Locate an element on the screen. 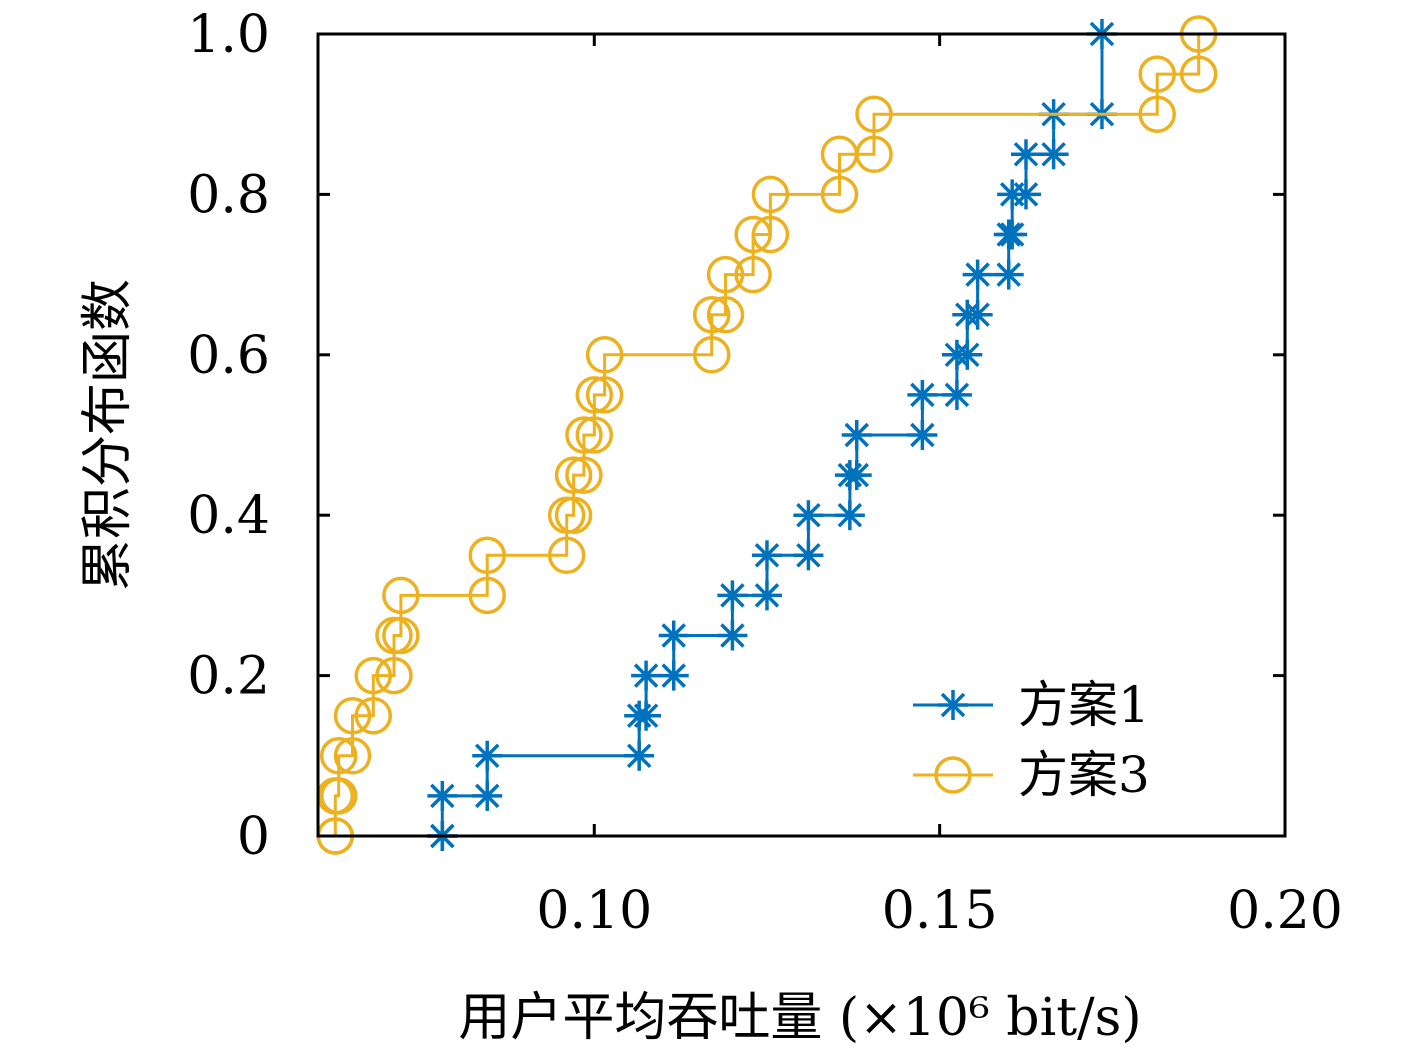  x-tick-label: 0.15 is located at coordinates (940, 911).